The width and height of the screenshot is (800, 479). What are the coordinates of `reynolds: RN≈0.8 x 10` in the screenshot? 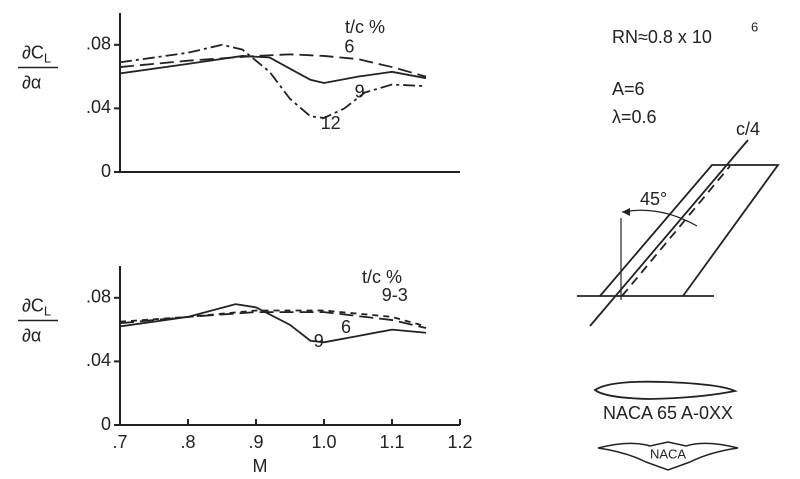 It's located at (662, 37).